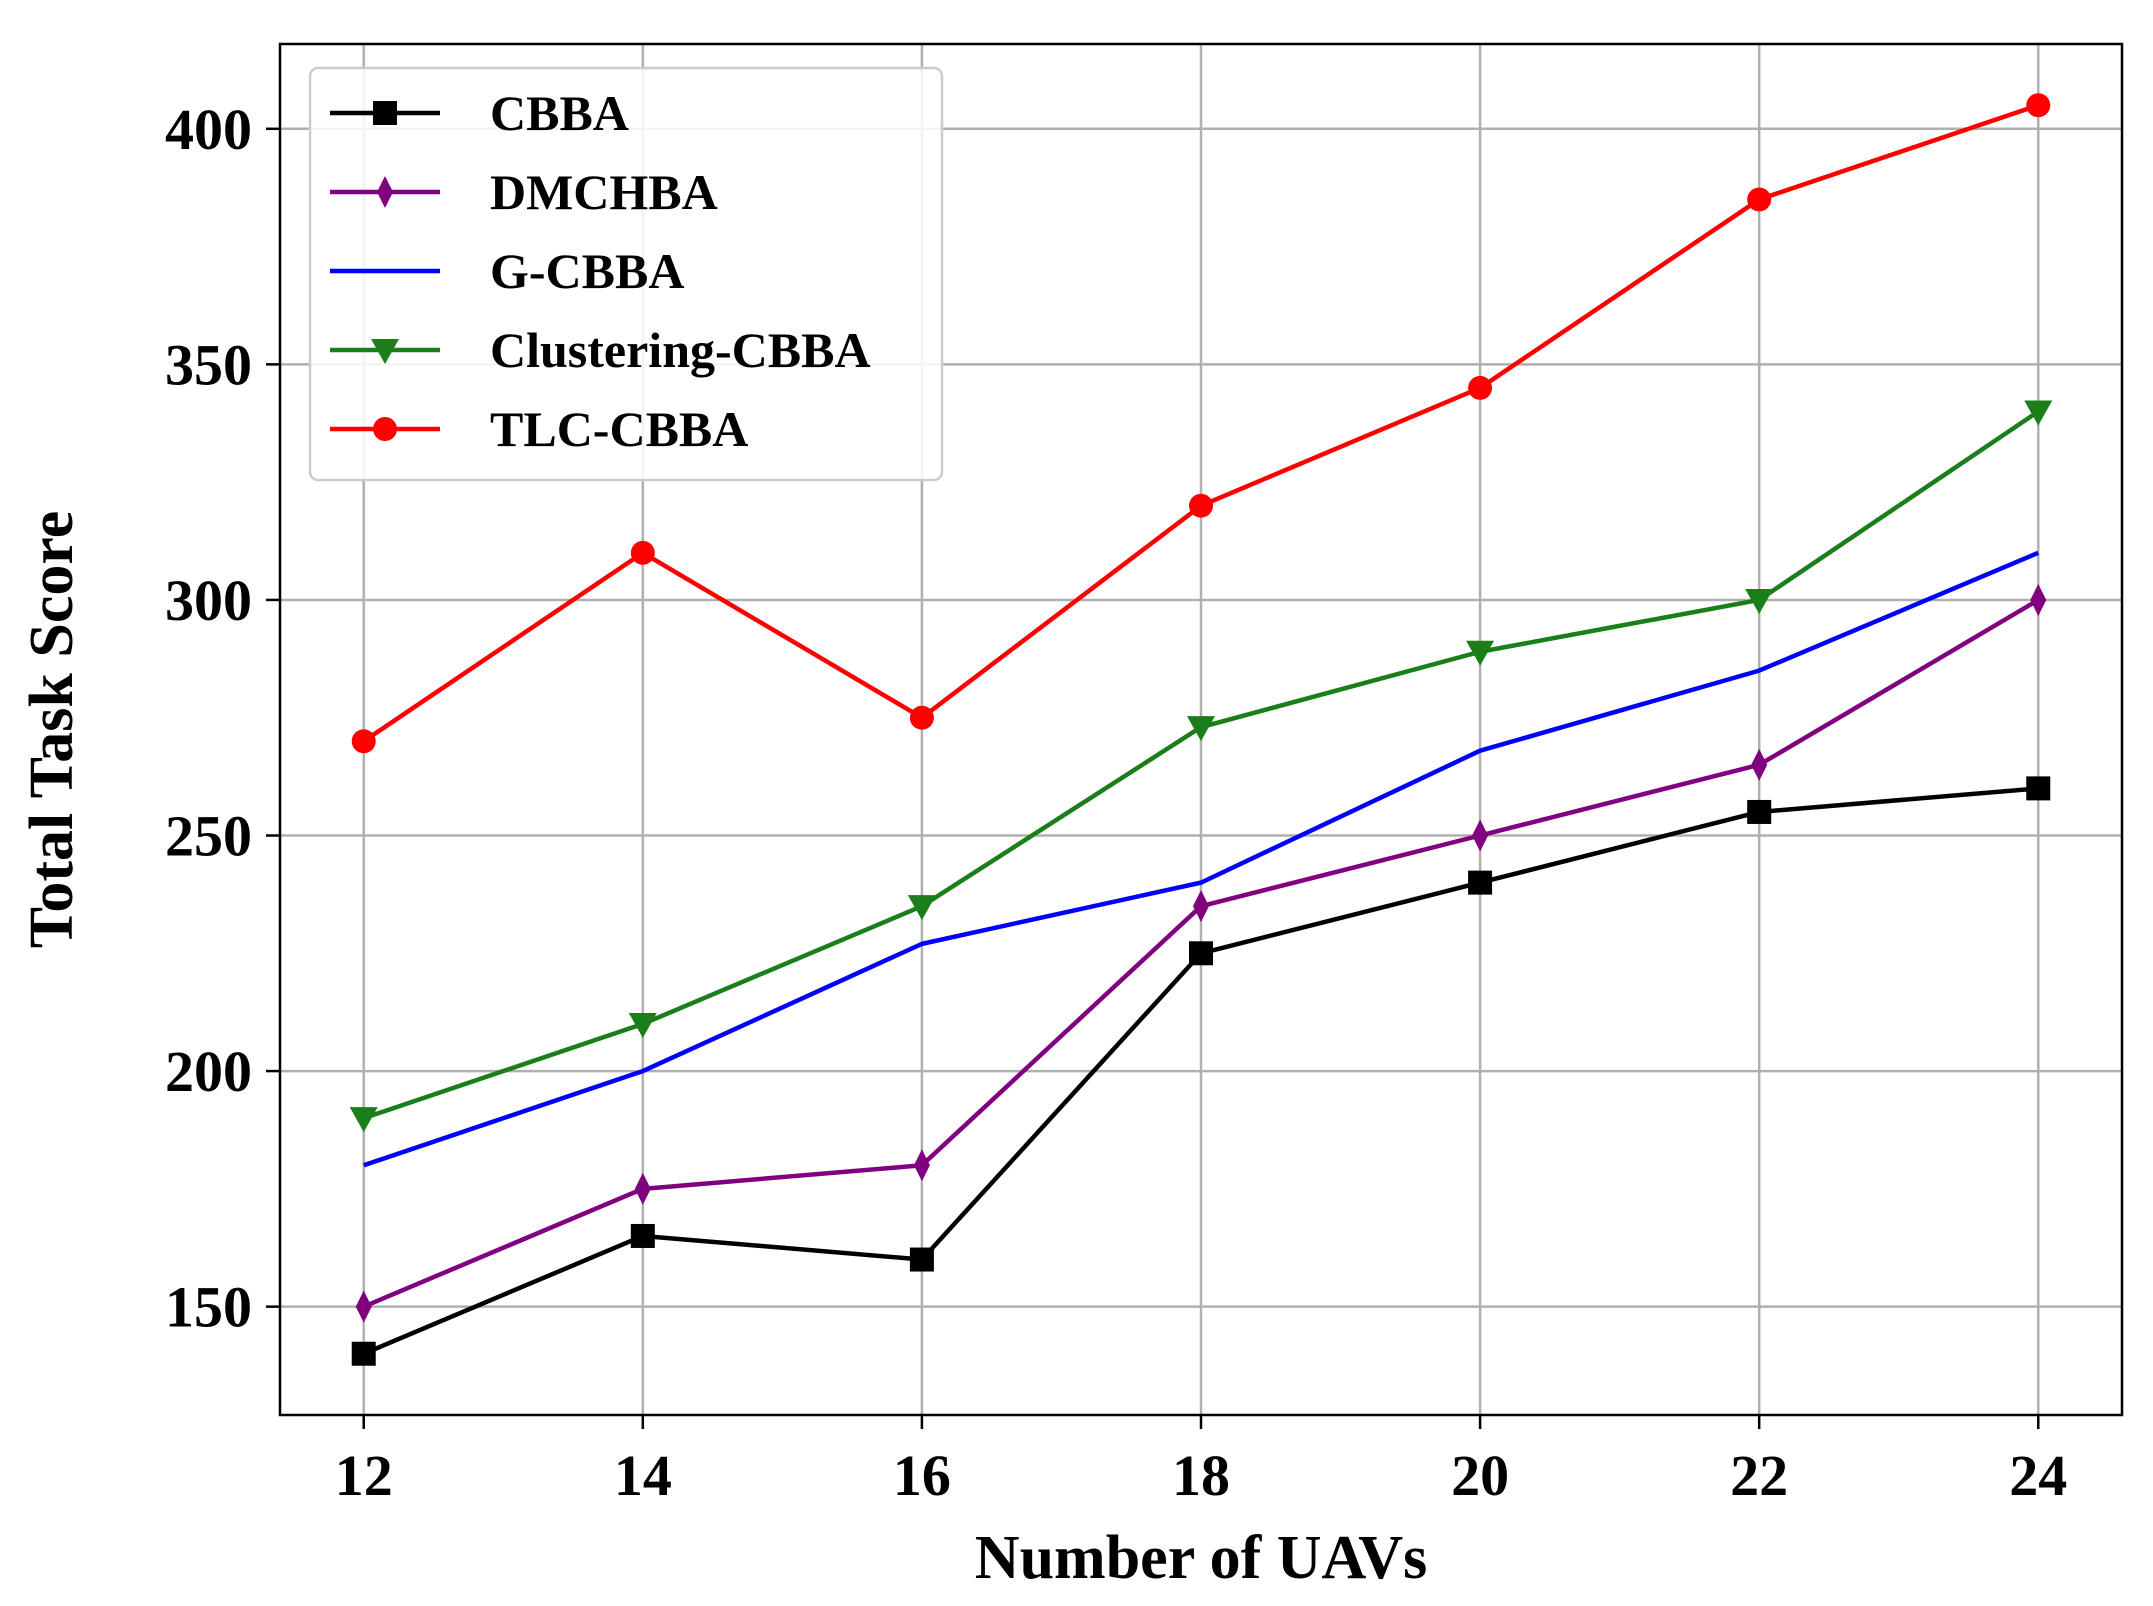 The image size is (2153, 1606). What do you see at coordinates (2038, 1475) in the screenshot?
I see `x-tick-label: 24` at bounding box center [2038, 1475].